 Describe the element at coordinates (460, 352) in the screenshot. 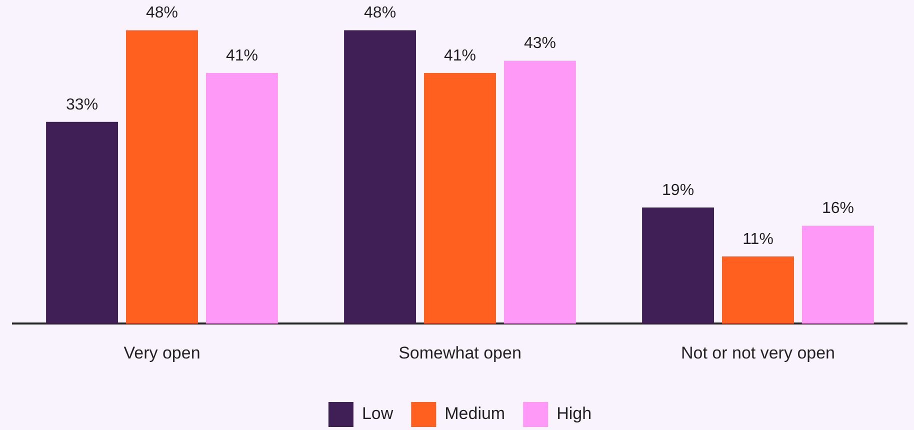

I see `x-tick-label: Somewhat open` at that location.